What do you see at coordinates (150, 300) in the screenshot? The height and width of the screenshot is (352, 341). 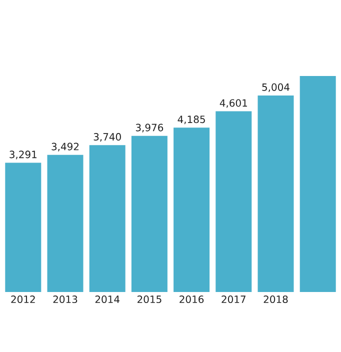 I see `x-tick-label: 2015` at bounding box center [150, 300].